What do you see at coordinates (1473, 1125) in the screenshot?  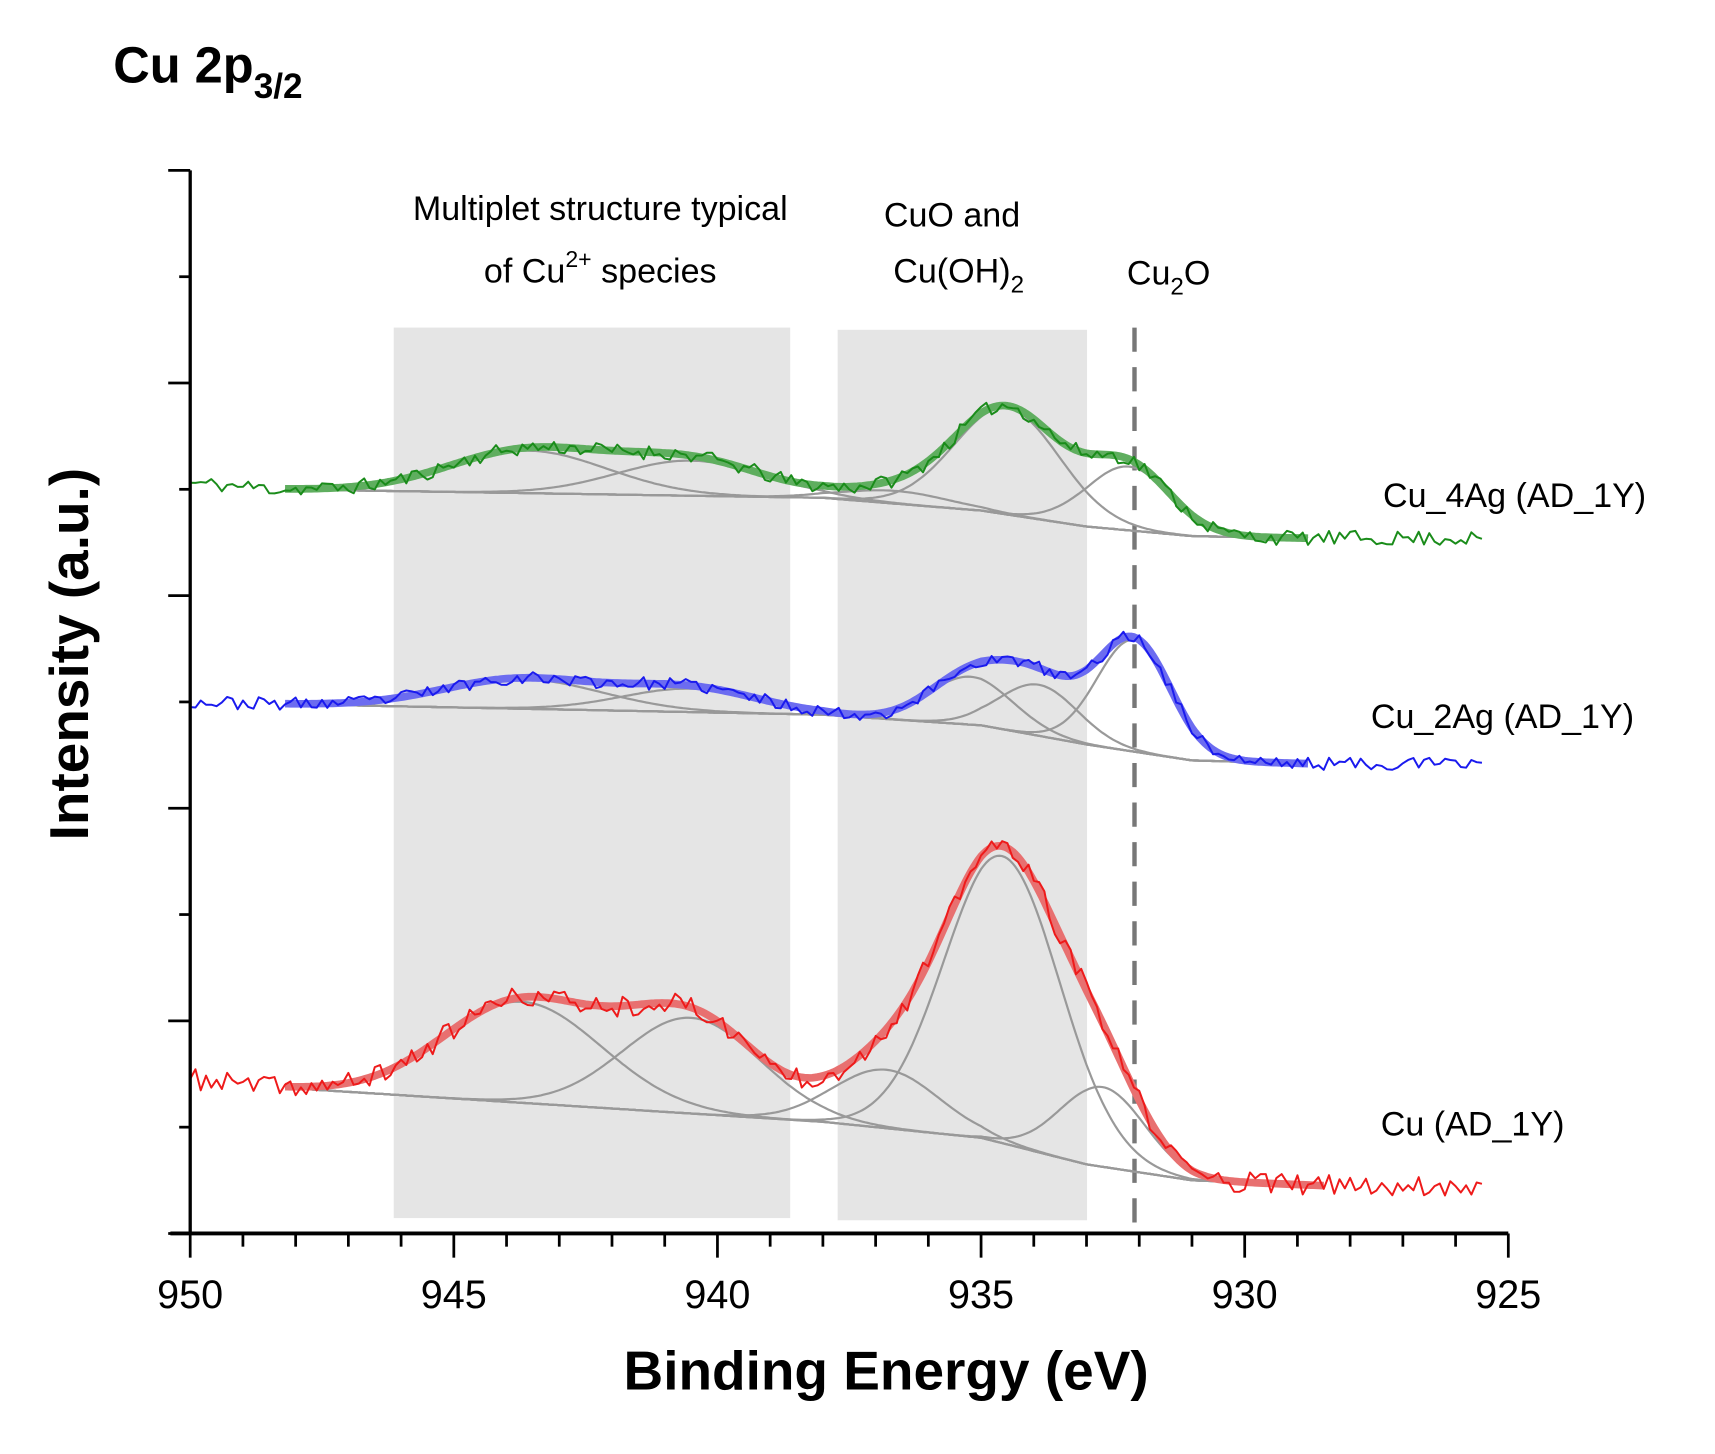 I see `series-label-cu: Cu (AD_1Y)` at bounding box center [1473, 1125].